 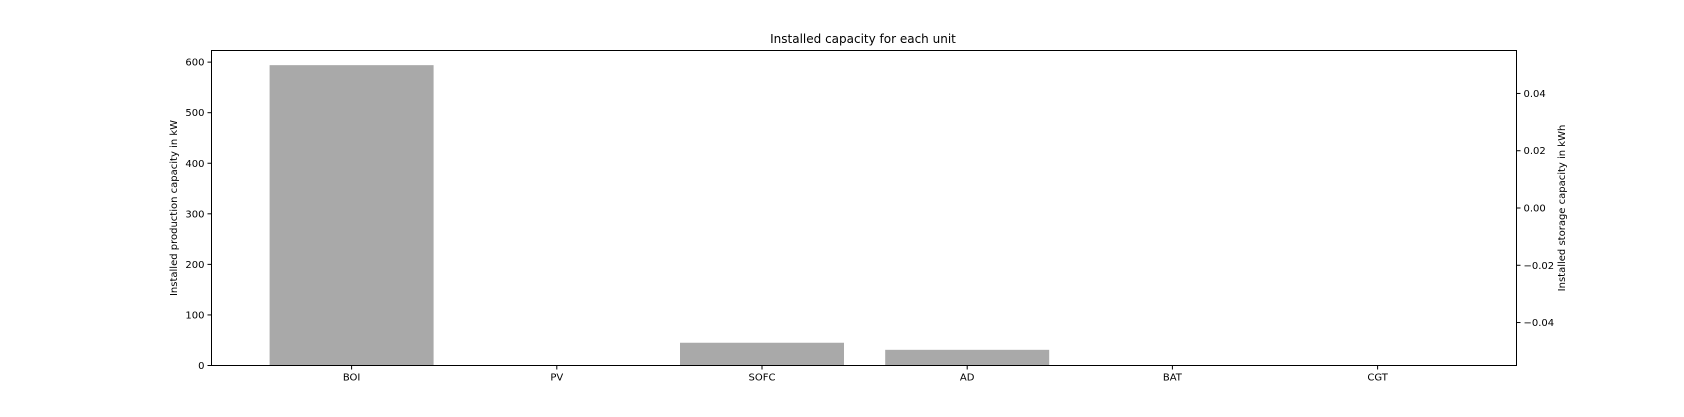 What do you see at coordinates (866, 374) in the screenshot?
I see `x-axis-ticks: BOI PV SOFC AD BAT CGT` at bounding box center [866, 374].